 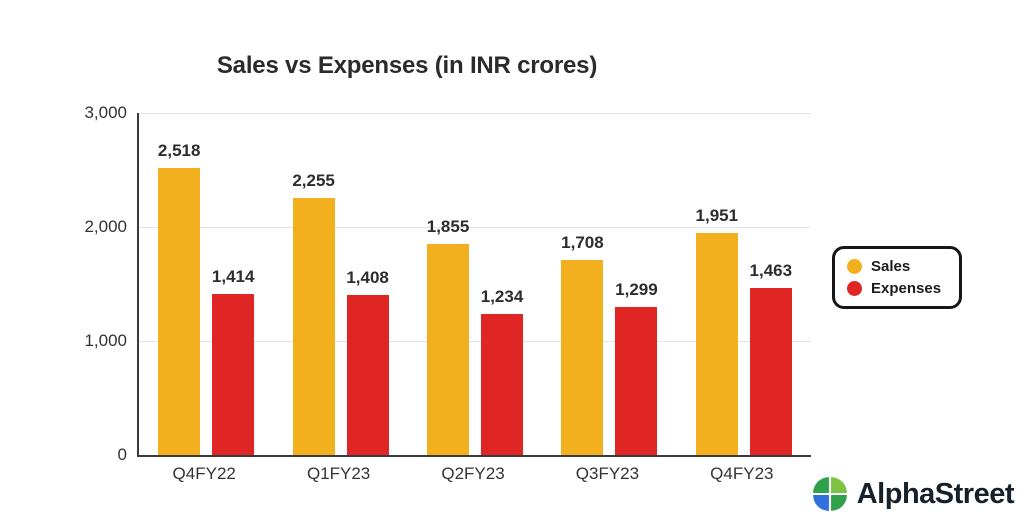 I want to click on y-tick-label-2000: 2,000, so click(x=105, y=226).